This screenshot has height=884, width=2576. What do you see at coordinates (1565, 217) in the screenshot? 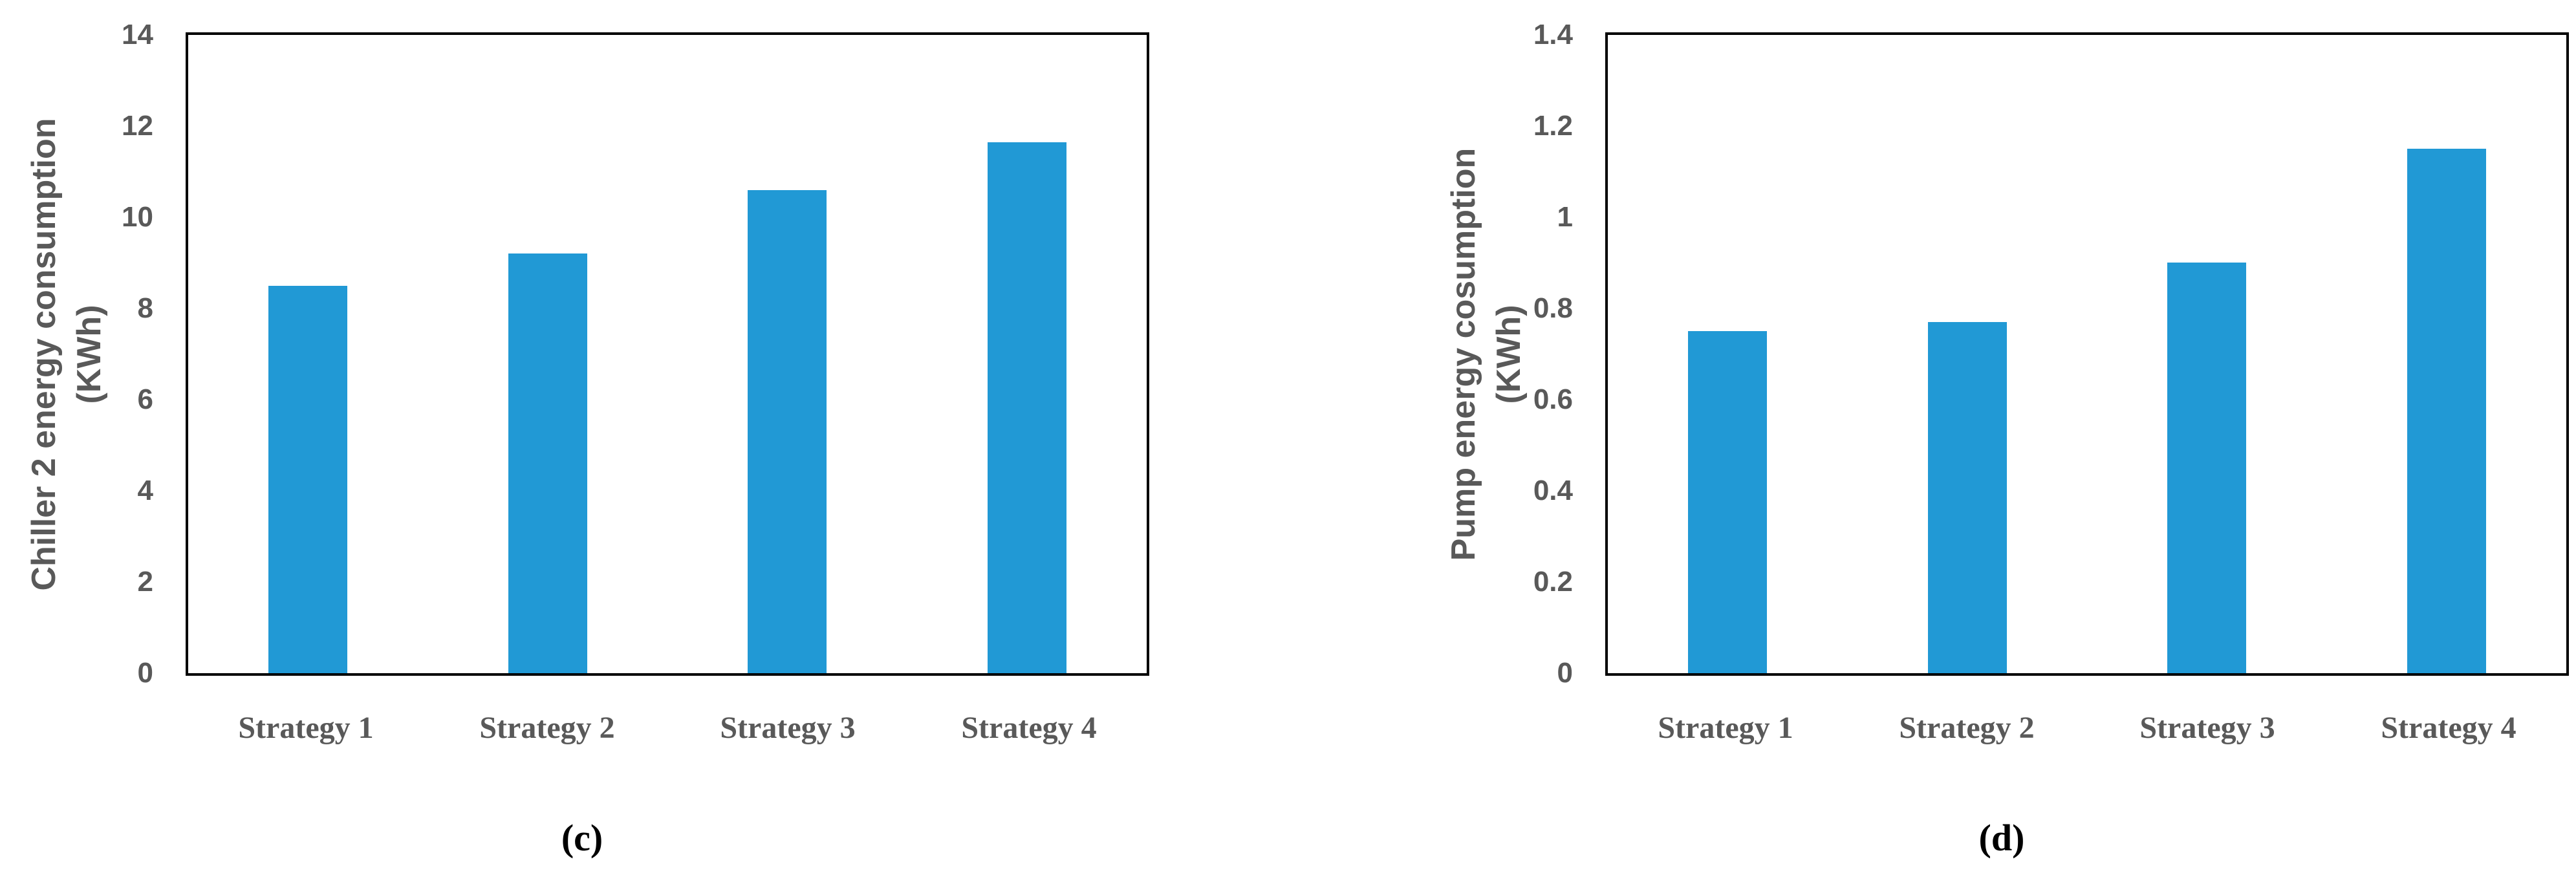
I see `y-tick-label: 1` at bounding box center [1565, 217].